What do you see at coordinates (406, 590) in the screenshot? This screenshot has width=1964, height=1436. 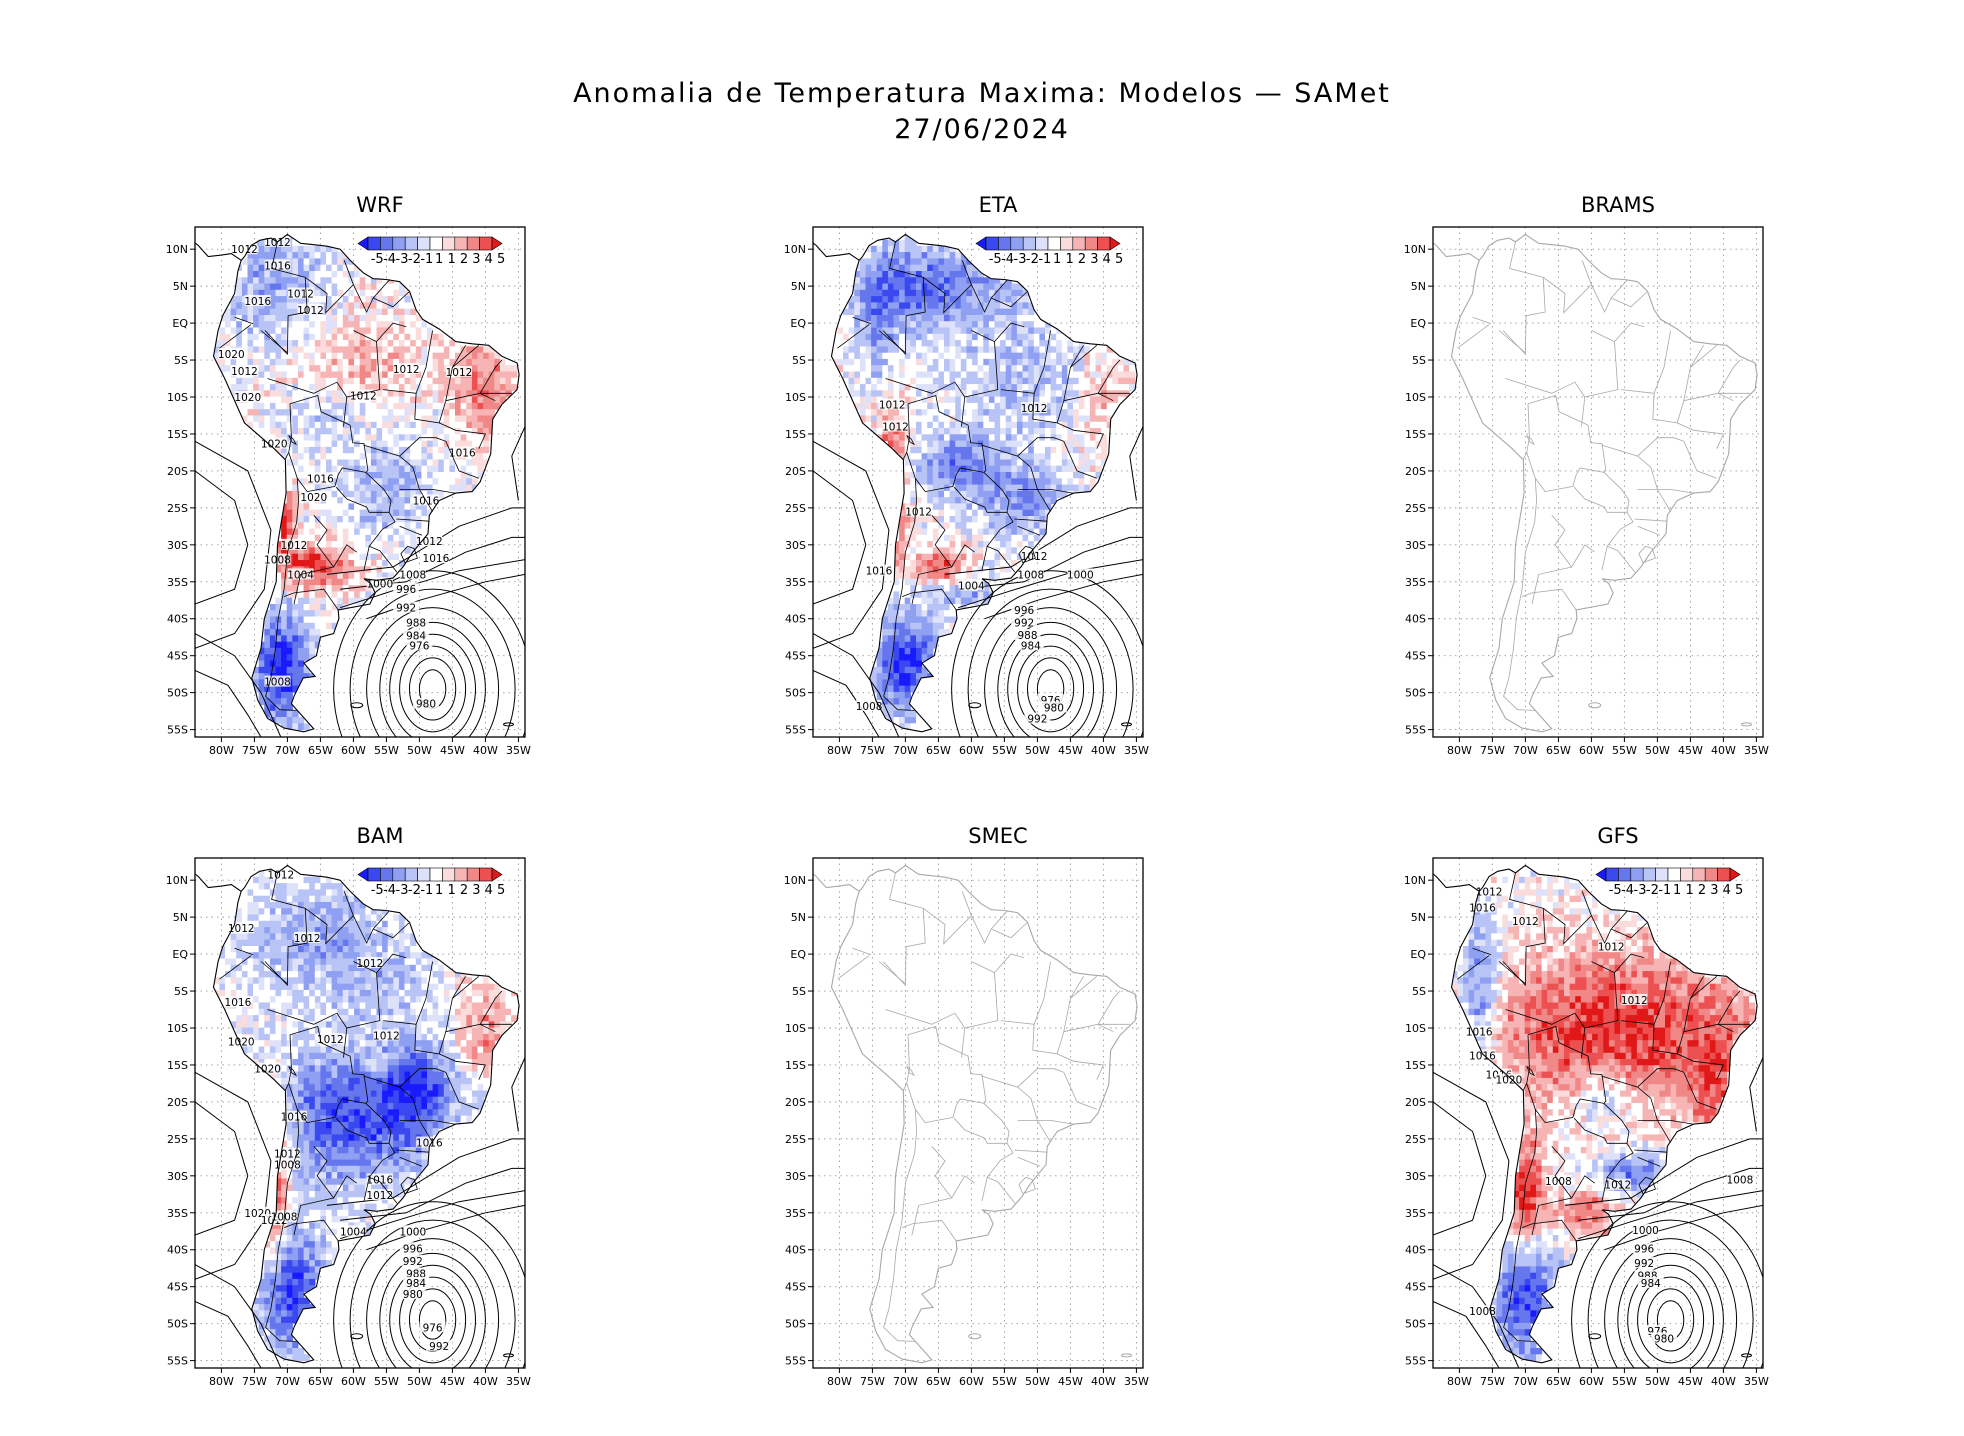 I see `isobar-label: 996` at bounding box center [406, 590].